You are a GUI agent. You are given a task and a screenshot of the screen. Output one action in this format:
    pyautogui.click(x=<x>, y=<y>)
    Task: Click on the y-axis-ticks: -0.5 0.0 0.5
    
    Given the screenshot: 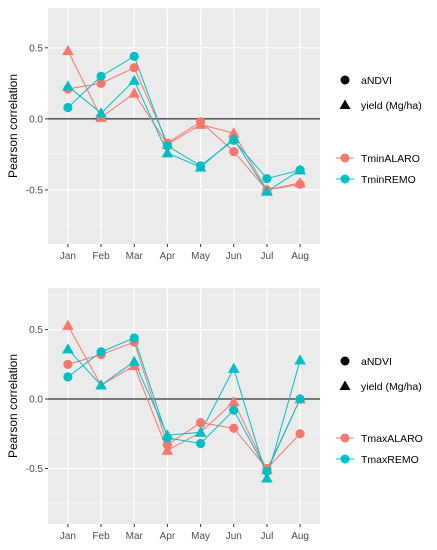 What is the action you would take?
    pyautogui.click(x=37, y=400)
    